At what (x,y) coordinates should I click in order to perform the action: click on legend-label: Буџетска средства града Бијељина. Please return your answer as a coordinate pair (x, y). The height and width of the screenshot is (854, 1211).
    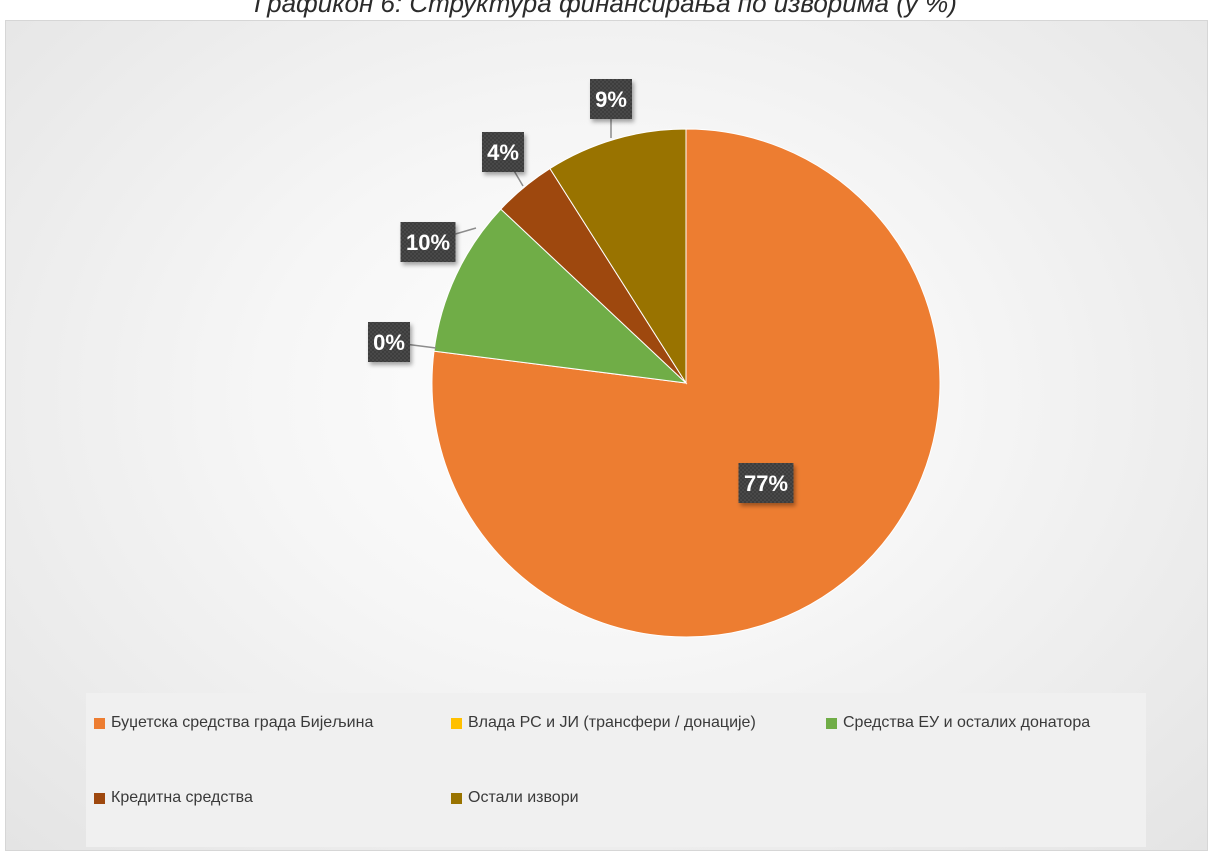
    Looking at the image, I should click on (242, 722).